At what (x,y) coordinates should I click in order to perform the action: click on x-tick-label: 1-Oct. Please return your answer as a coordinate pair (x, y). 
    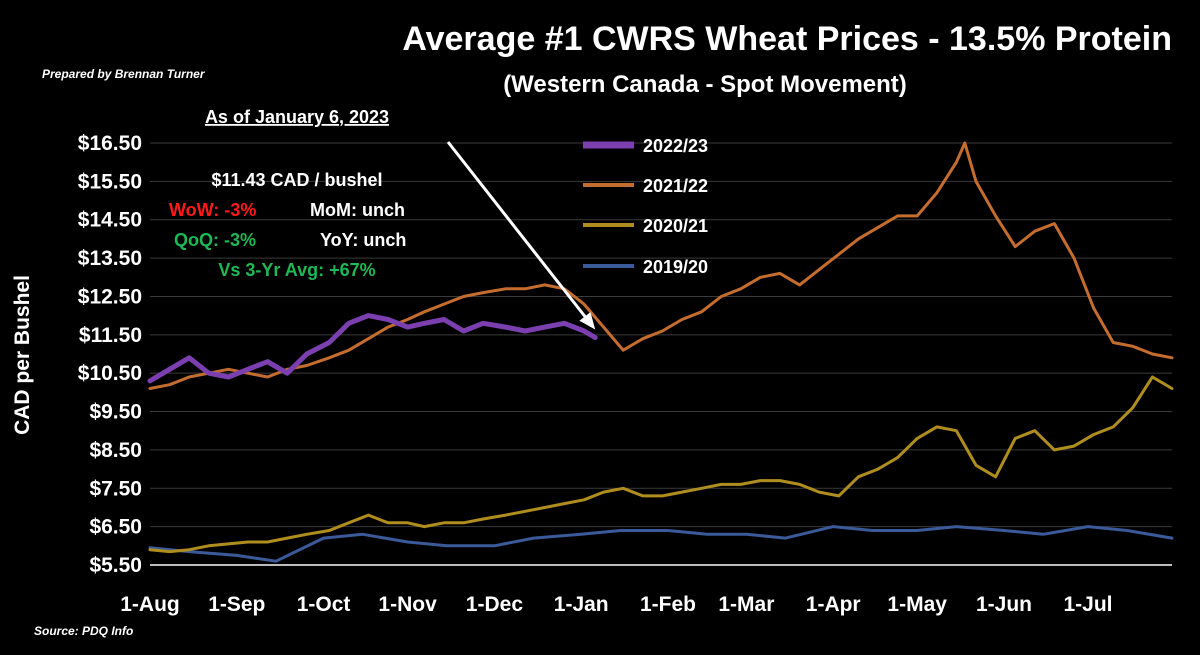
    Looking at the image, I should click on (324, 604).